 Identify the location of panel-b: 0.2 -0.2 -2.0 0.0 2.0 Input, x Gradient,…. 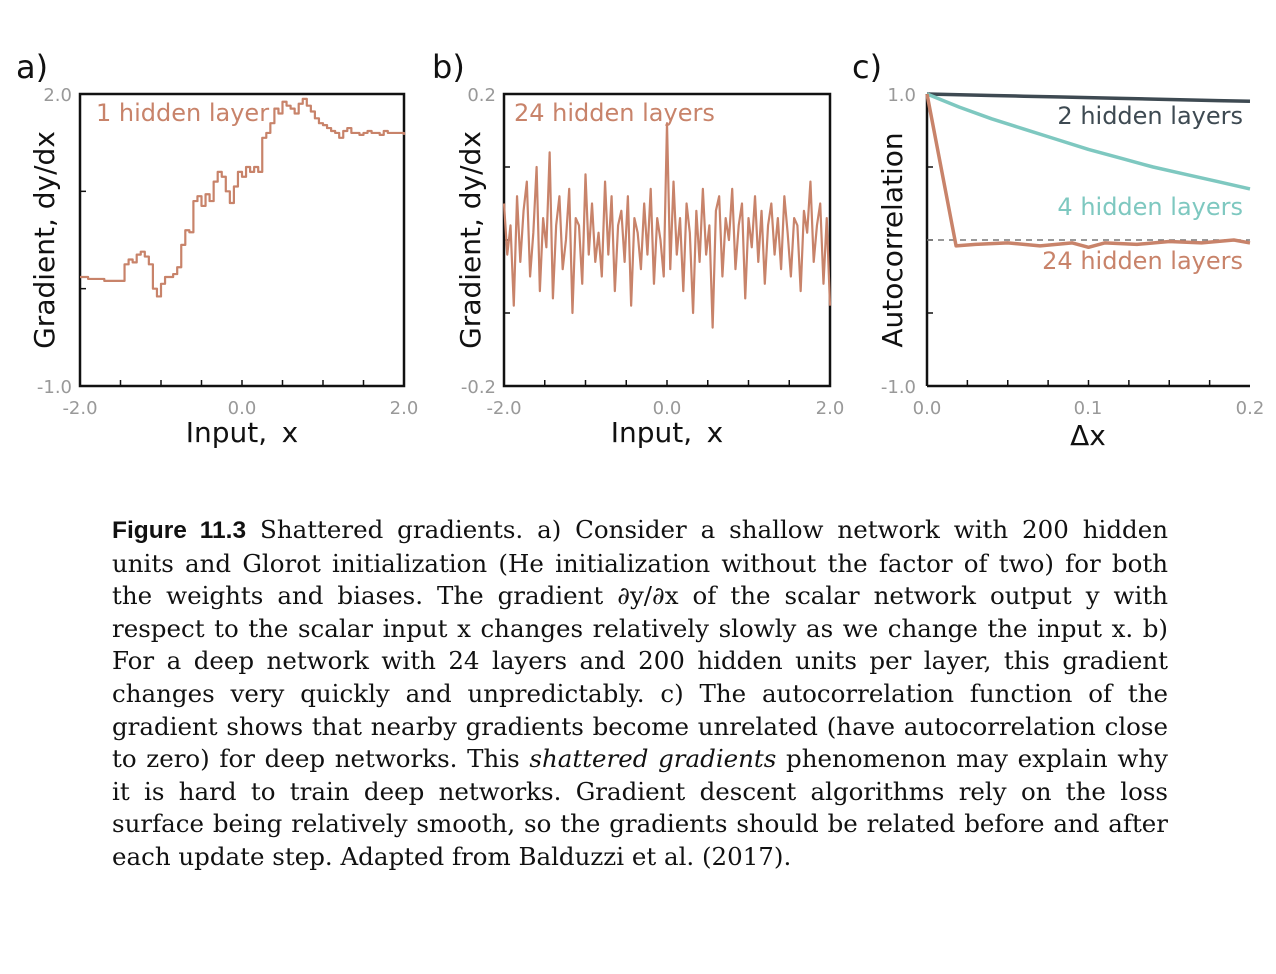
(649, 267).